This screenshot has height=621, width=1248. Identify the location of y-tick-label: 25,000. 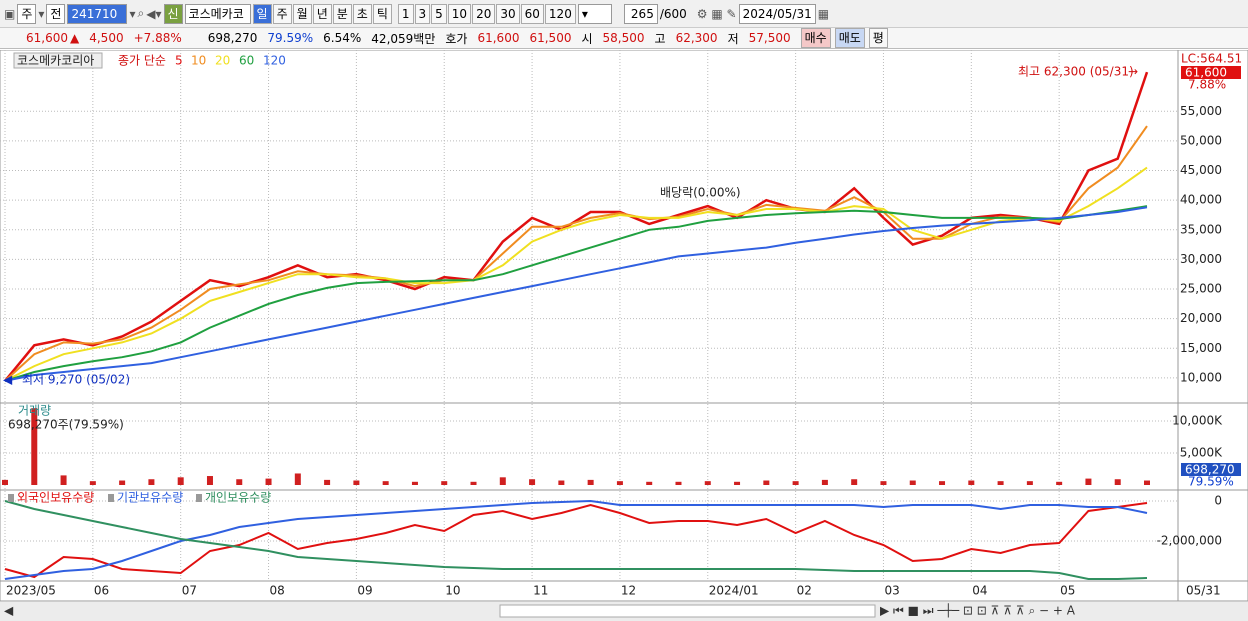
(1201, 289).